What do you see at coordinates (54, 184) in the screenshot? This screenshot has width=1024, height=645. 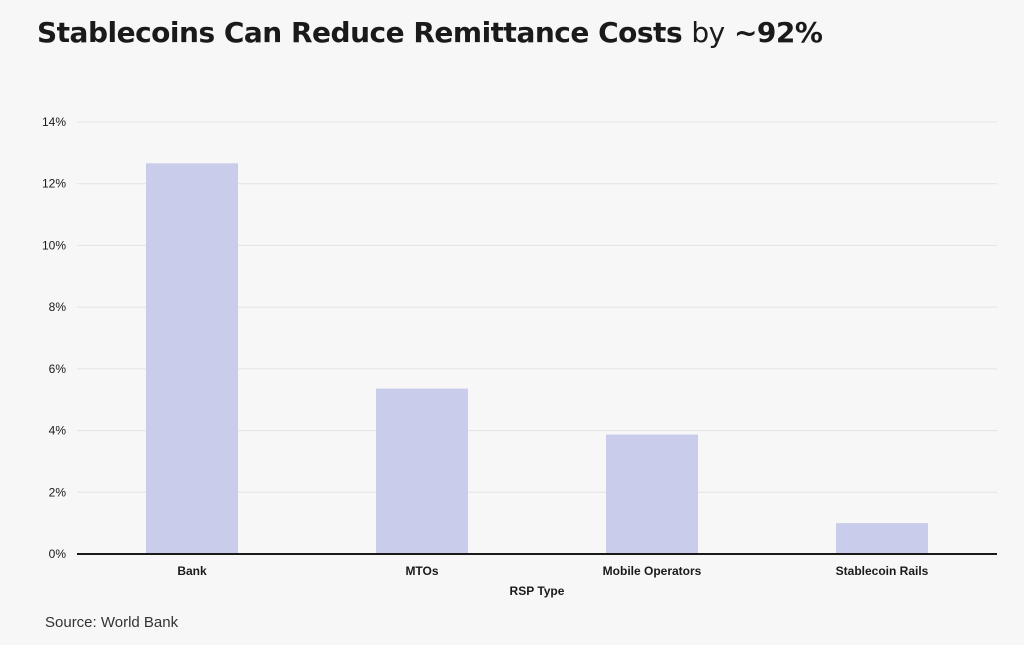 I see `y-tick-label: 12%` at bounding box center [54, 184].